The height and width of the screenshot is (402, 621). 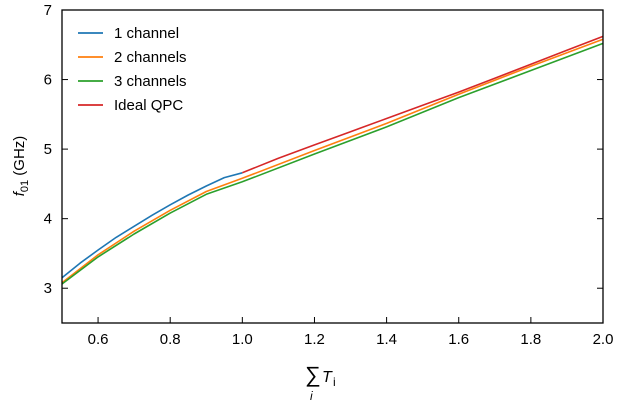 I want to click on y-tick-label-0: 3, so click(x=48, y=288).